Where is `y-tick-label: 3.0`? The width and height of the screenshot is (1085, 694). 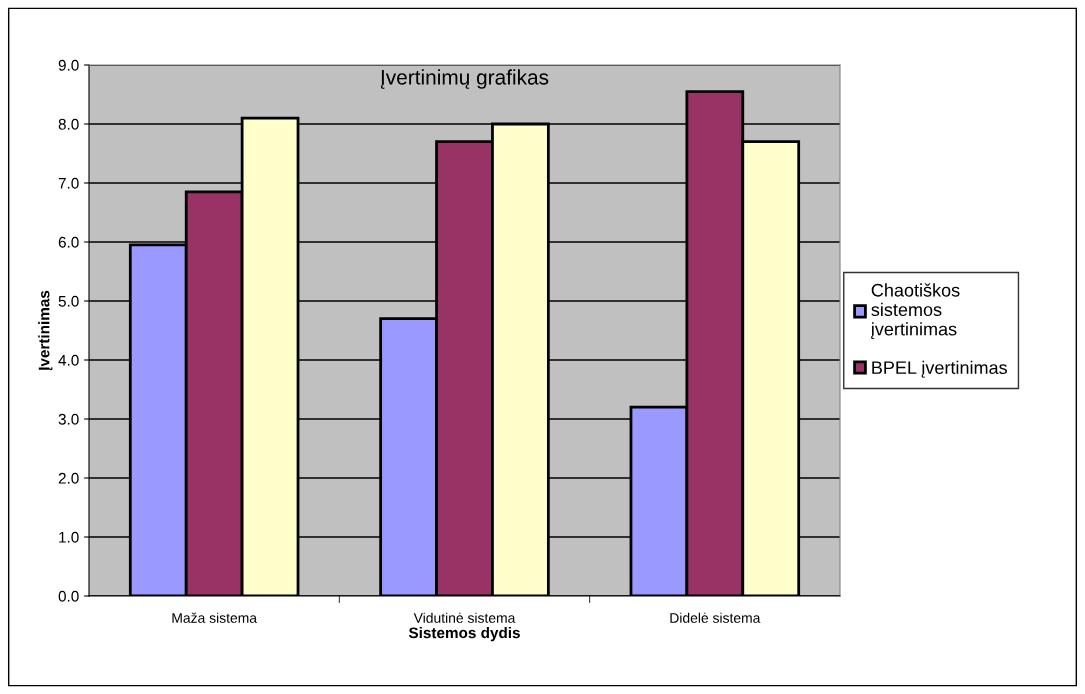
y-tick-label: 3.0 is located at coordinates (68, 419).